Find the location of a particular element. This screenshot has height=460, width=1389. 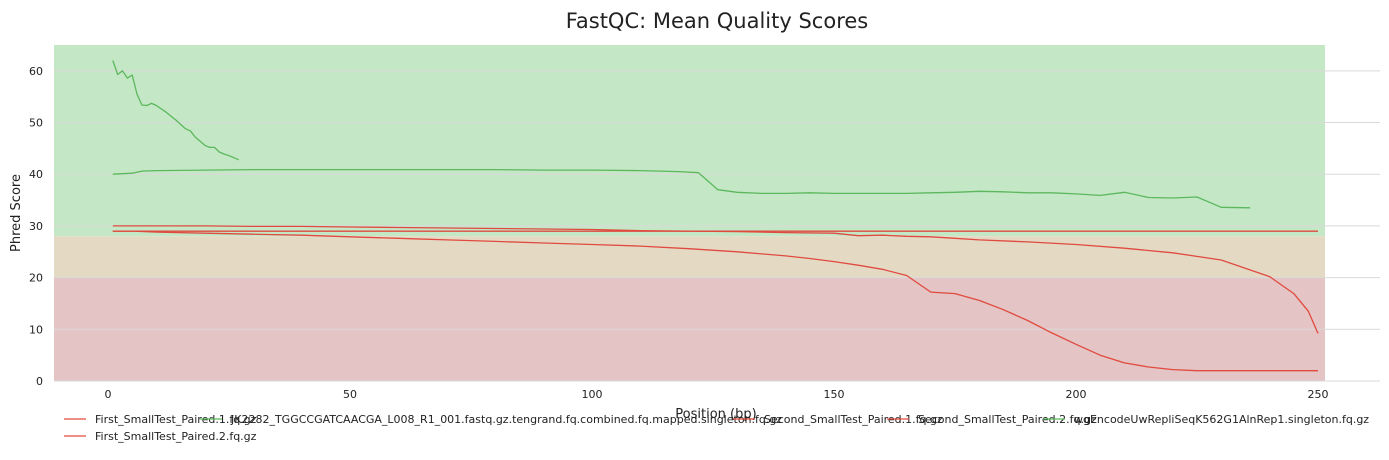

x-tick-label: 100 is located at coordinates (592, 394).